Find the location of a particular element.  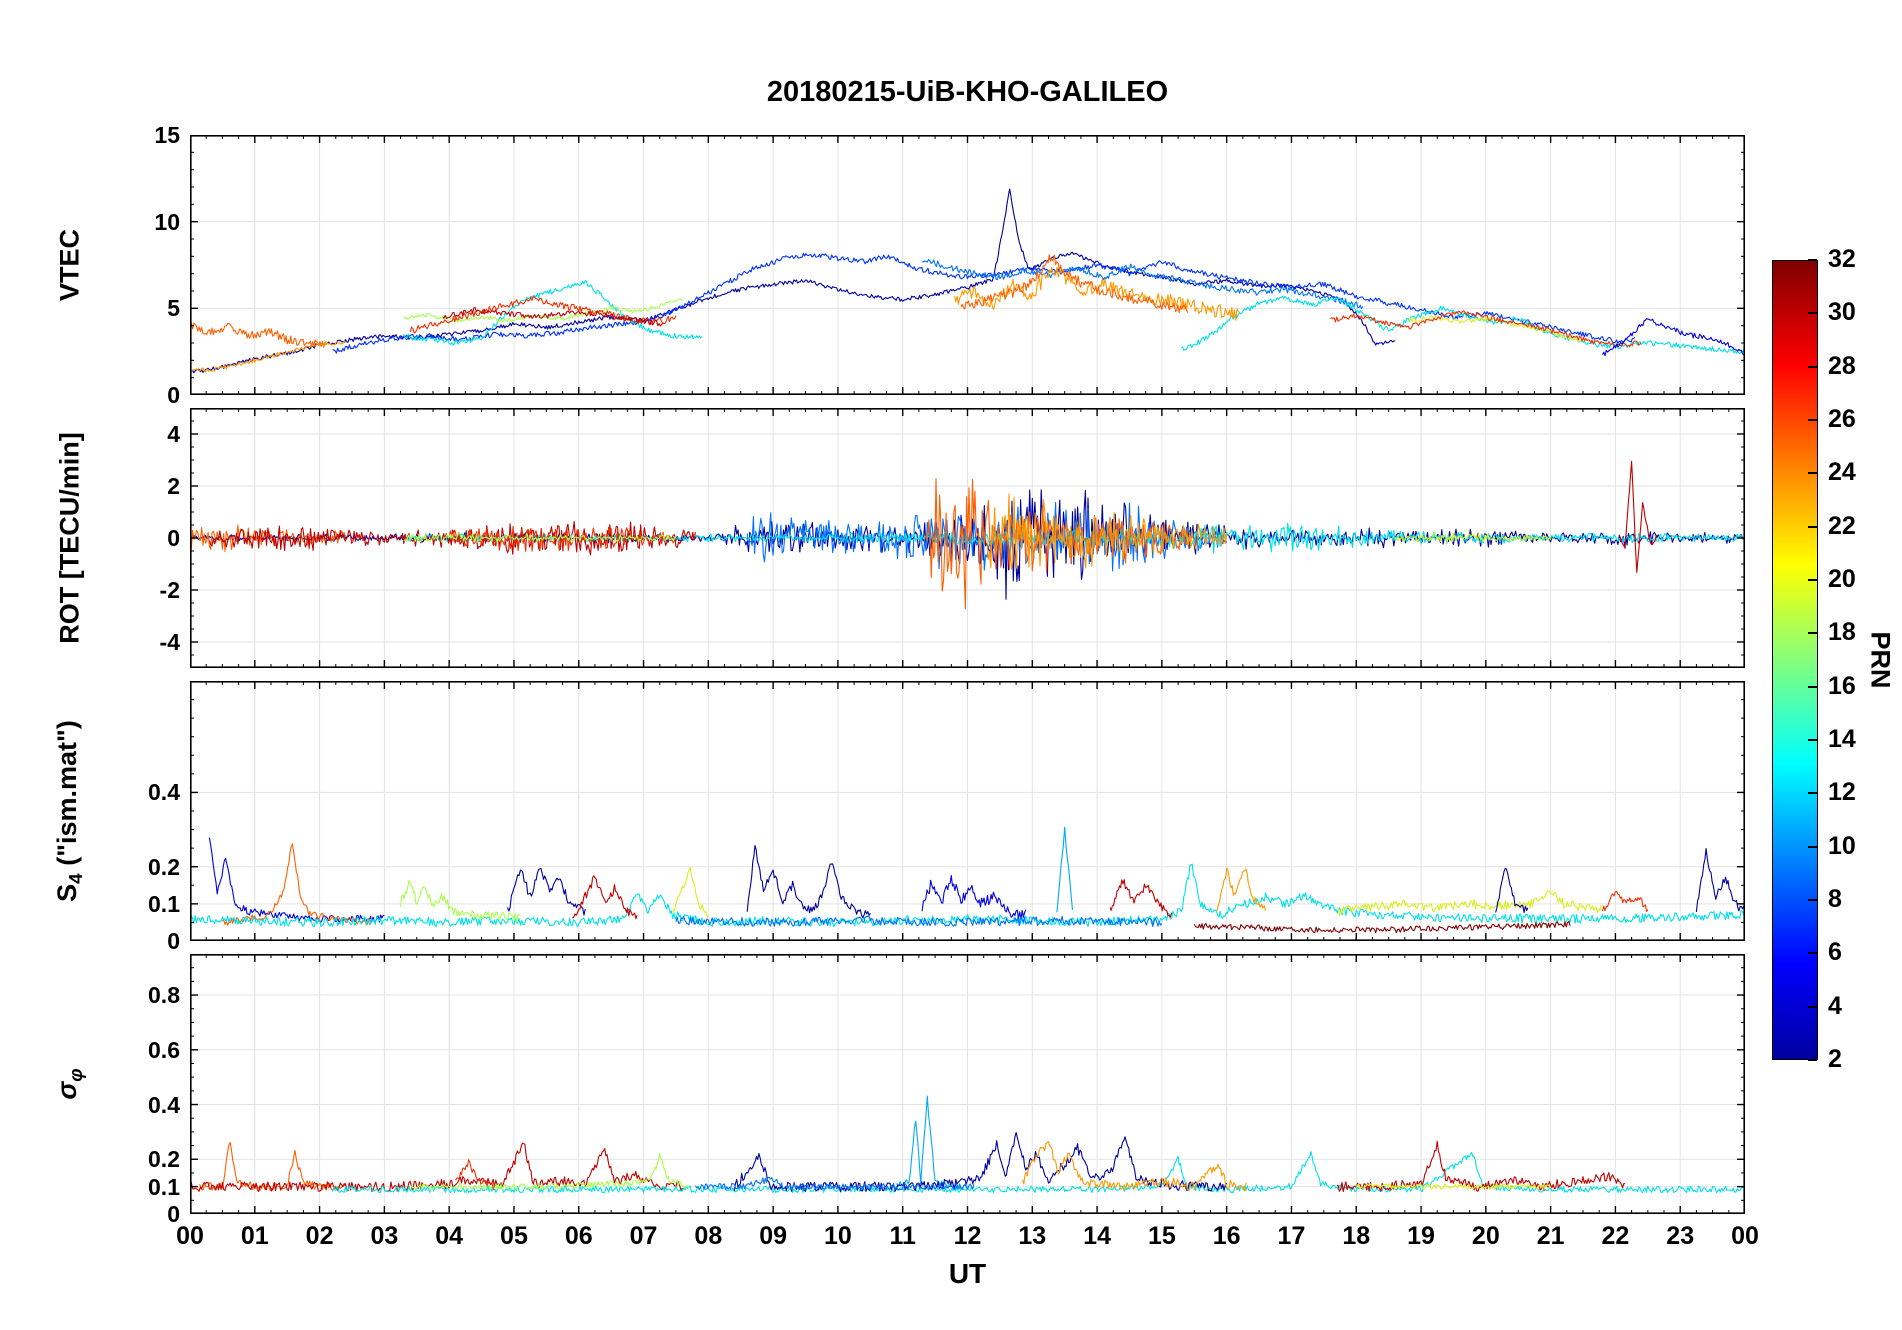

sigma-phi-axis-label: σφ is located at coordinates (70, 1083).